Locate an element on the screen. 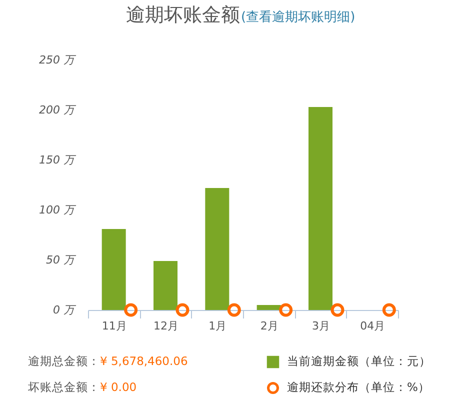  y-tick-label: 50 万 is located at coordinates (61, 260).